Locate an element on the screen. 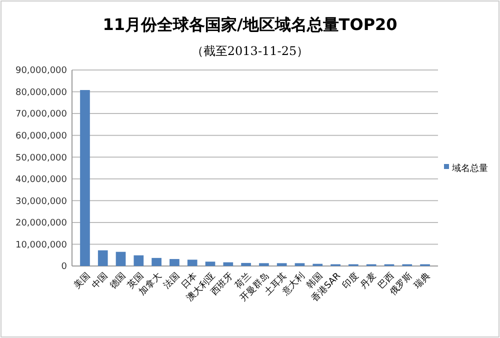 This screenshot has width=500, height=338. x-tick-label: 瑞典 is located at coordinates (422, 281).